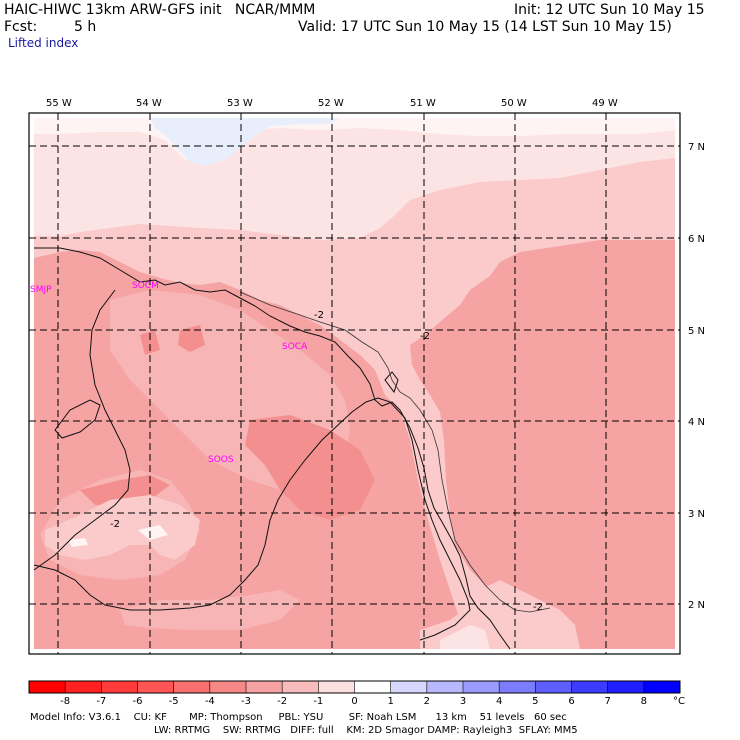 The height and width of the screenshot is (740, 740). What do you see at coordinates (430, 521) in the screenshot?
I see `border-east` at bounding box center [430, 521].